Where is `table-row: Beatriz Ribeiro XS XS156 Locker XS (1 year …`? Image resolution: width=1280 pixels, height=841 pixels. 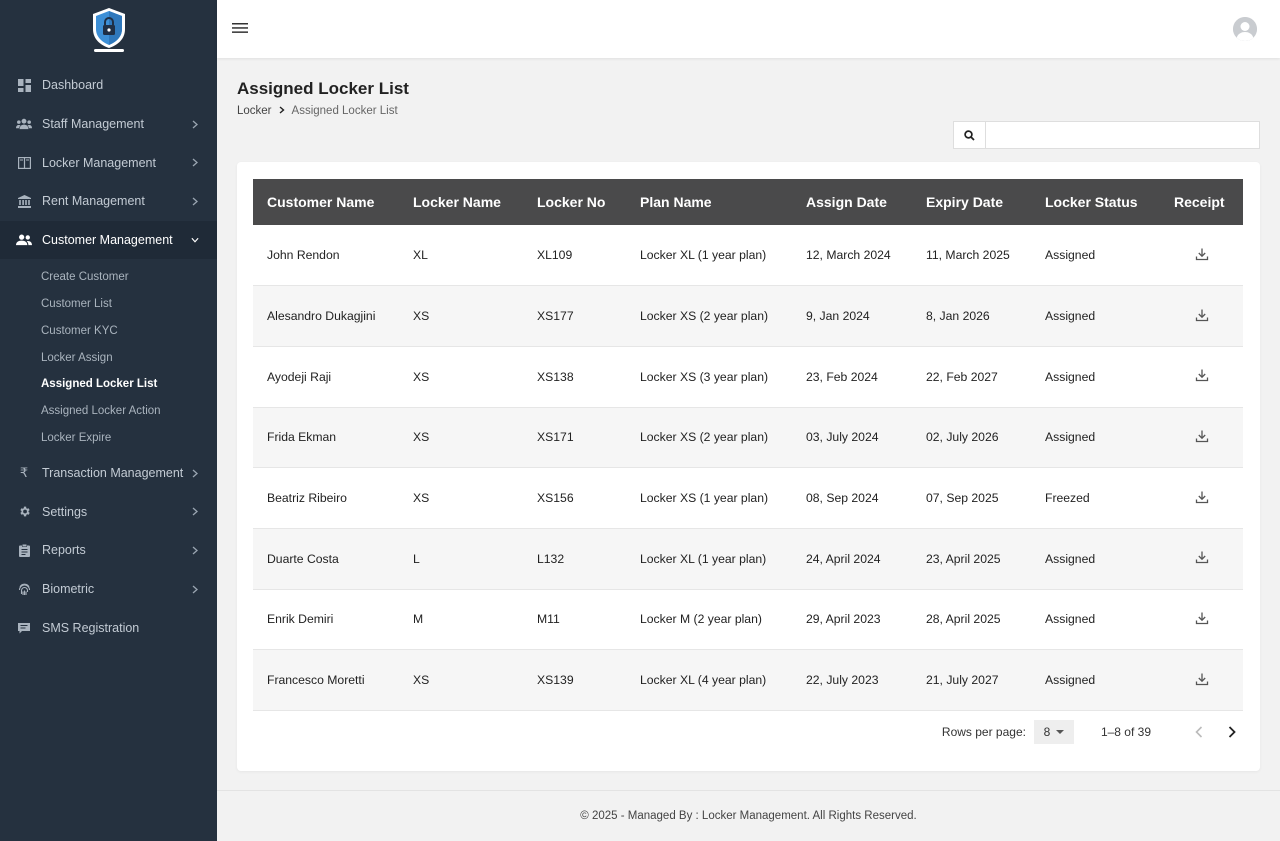 table-row: Beatriz Ribeiro XS XS156 Locker XS (1 year … is located at coordinates (748, 498).